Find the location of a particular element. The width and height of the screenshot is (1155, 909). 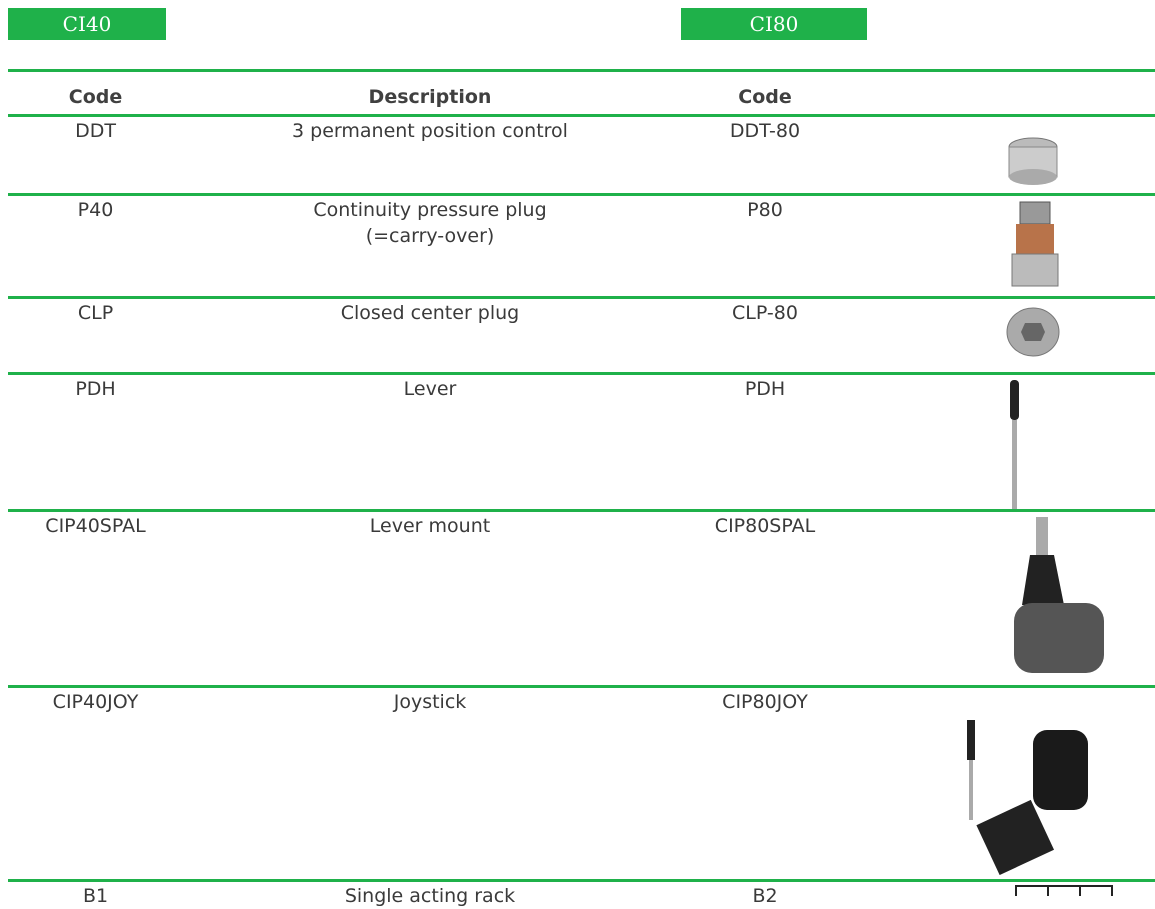

code: DDT is located at coordinates (95, 131).